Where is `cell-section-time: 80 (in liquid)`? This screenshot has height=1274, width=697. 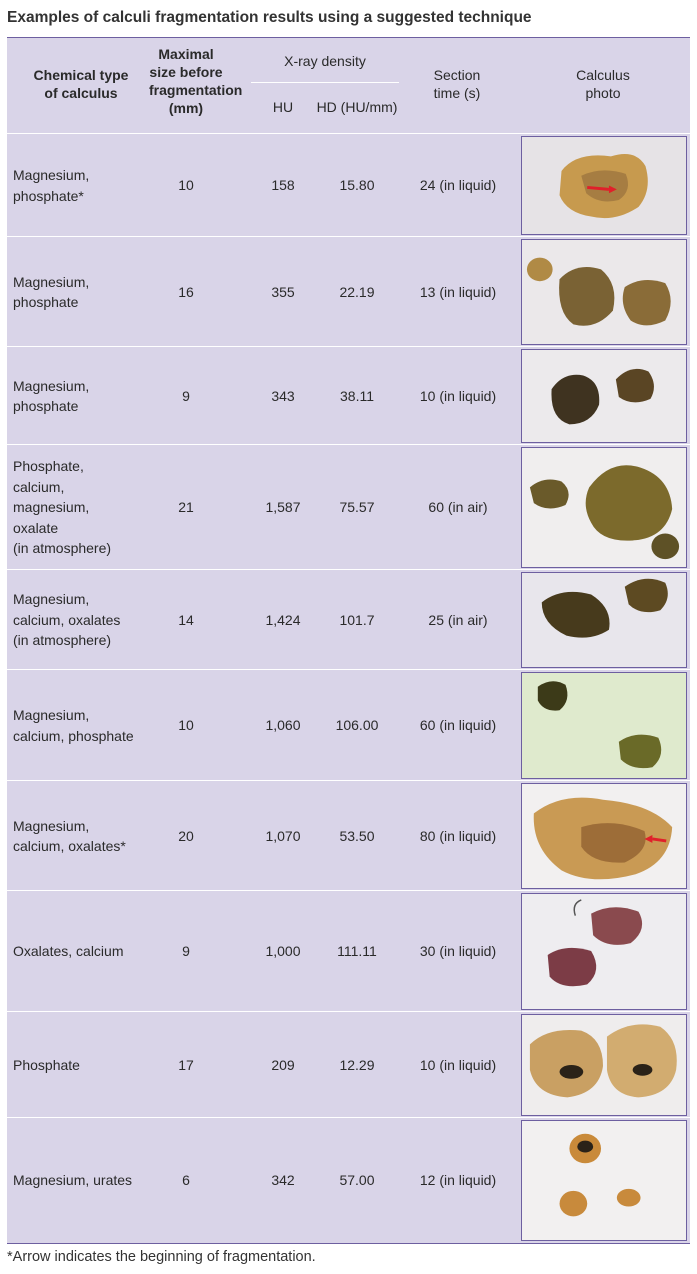 cell-section-time: 80 (in liquid) is located at coordinates (458, 835).